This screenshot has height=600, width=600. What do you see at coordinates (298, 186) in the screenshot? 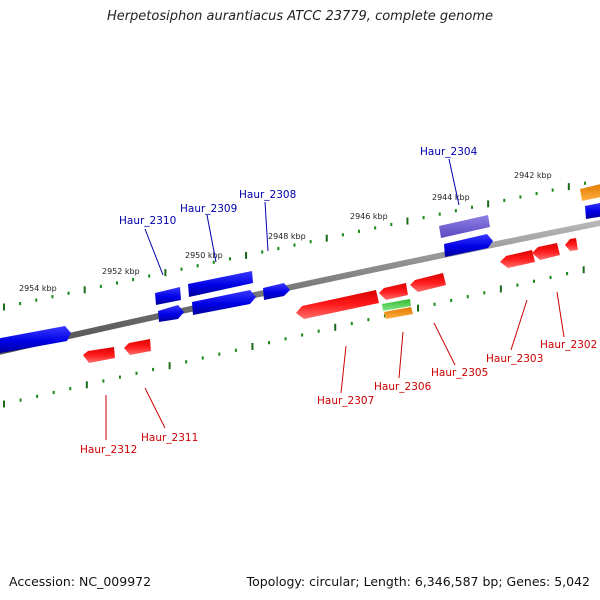
I see `forward-gene-labels: Haur_2310 Haur_2309 Haur_2308 Haur_2304` at bounding box center [298, 186].